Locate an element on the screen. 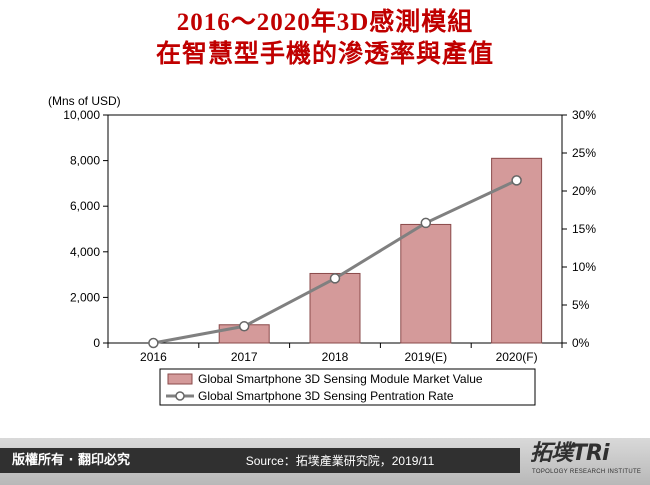 This screenshot has height=485, width=650. footer-dark-band is located at coordinates (260, 460).